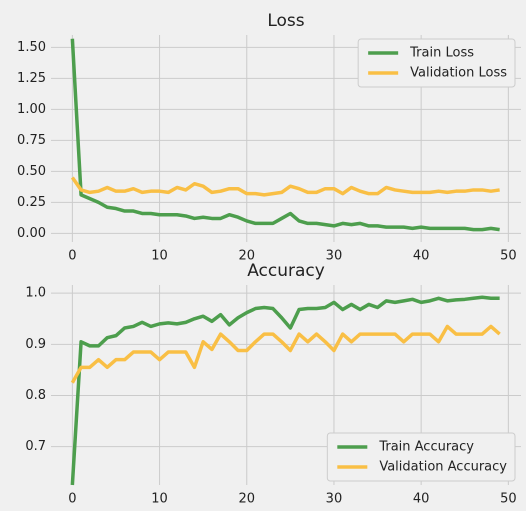  I want to click on y-tick-label: 0.8, so click(35, 395).